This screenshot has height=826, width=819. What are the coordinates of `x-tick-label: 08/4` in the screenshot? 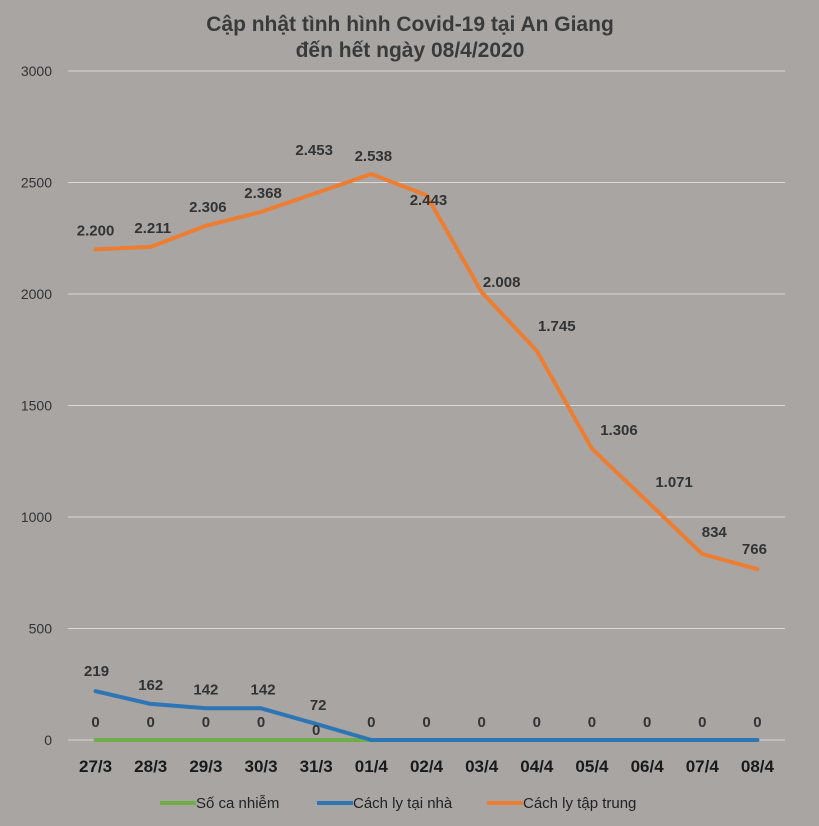 It's located at (758, 766).